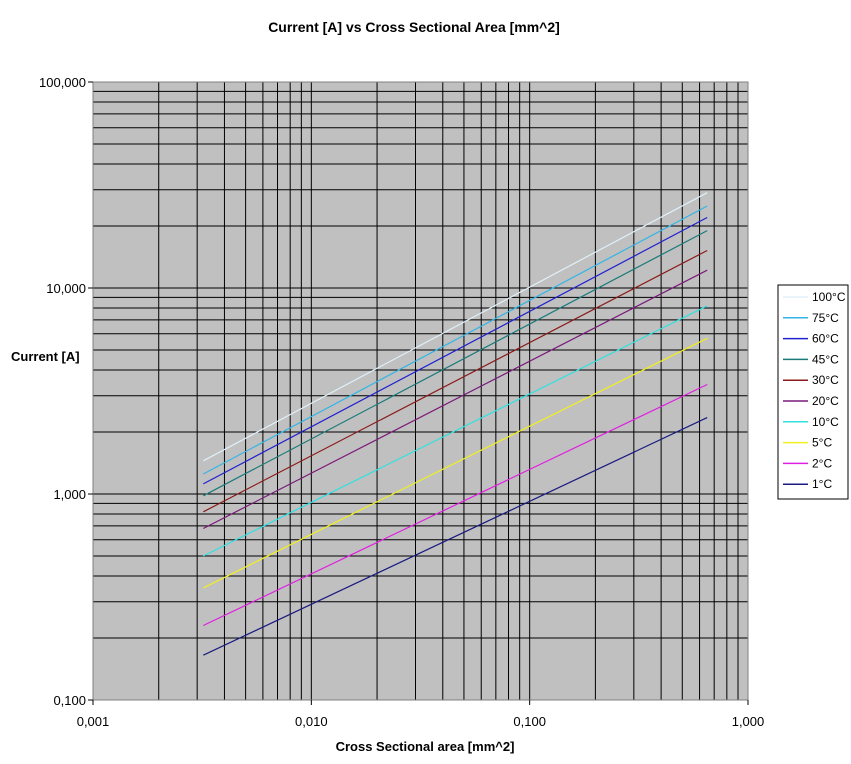  Describe the element at coordinates (93, 721) in the screenshot. I see `x-tick-label: 0,001` at that location.